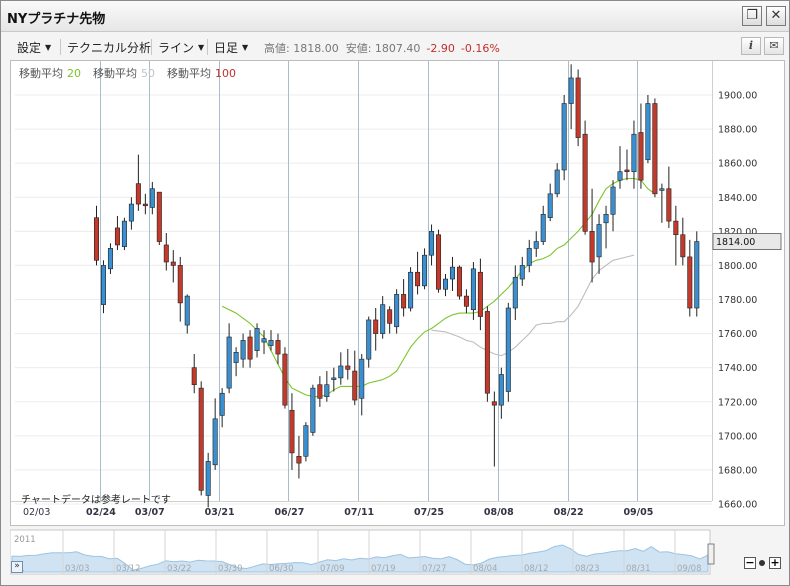  What do you see at coordinates (737, 436) in the screenshot?
I see `y-tick-label: 1700.00` at bounding box center [737, 436].